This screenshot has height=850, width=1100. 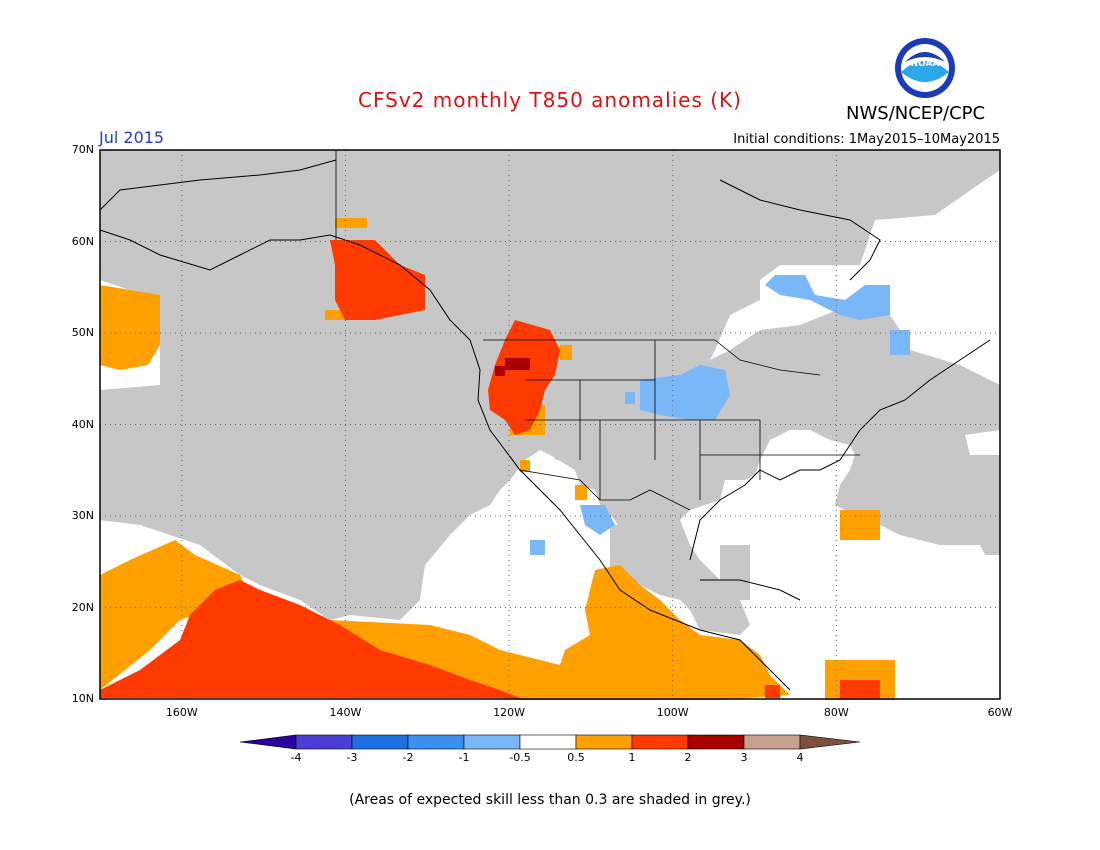 I want to click on noaa-logo-text: NOAA, so click(x=925, y=64).